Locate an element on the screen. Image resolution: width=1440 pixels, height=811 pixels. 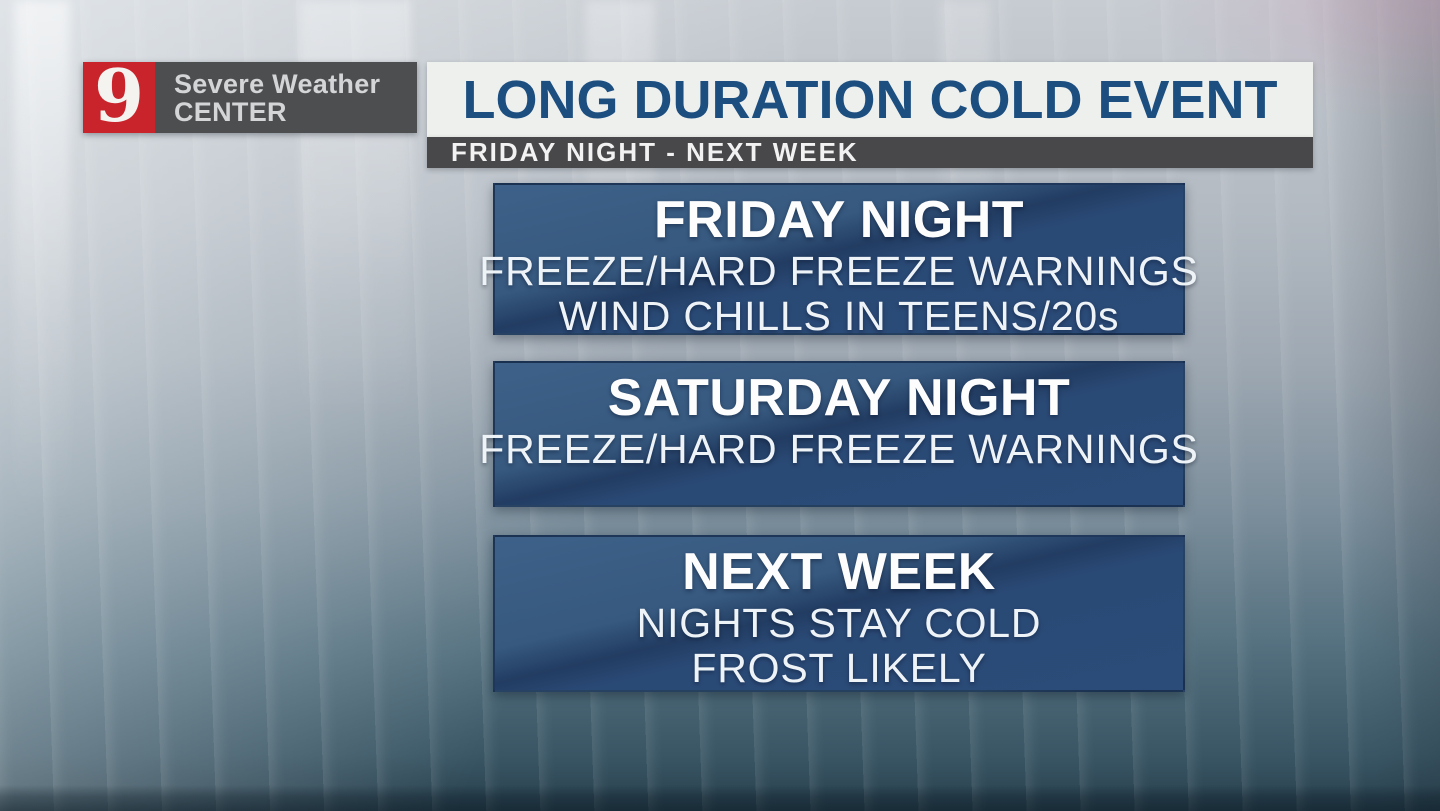
timeframe-text: FRIDAY NIGHT - NEXT WEEK is located at coordinates (655, 152).